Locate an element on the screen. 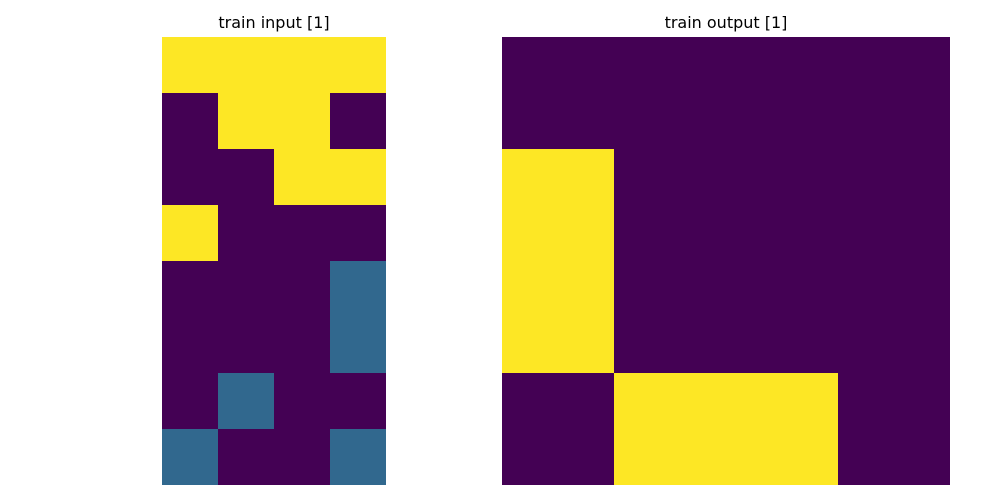 The height and width of the screenshot is (500, 1000). train-input-cell-r7-c1 is located at coordinates (246, 457).